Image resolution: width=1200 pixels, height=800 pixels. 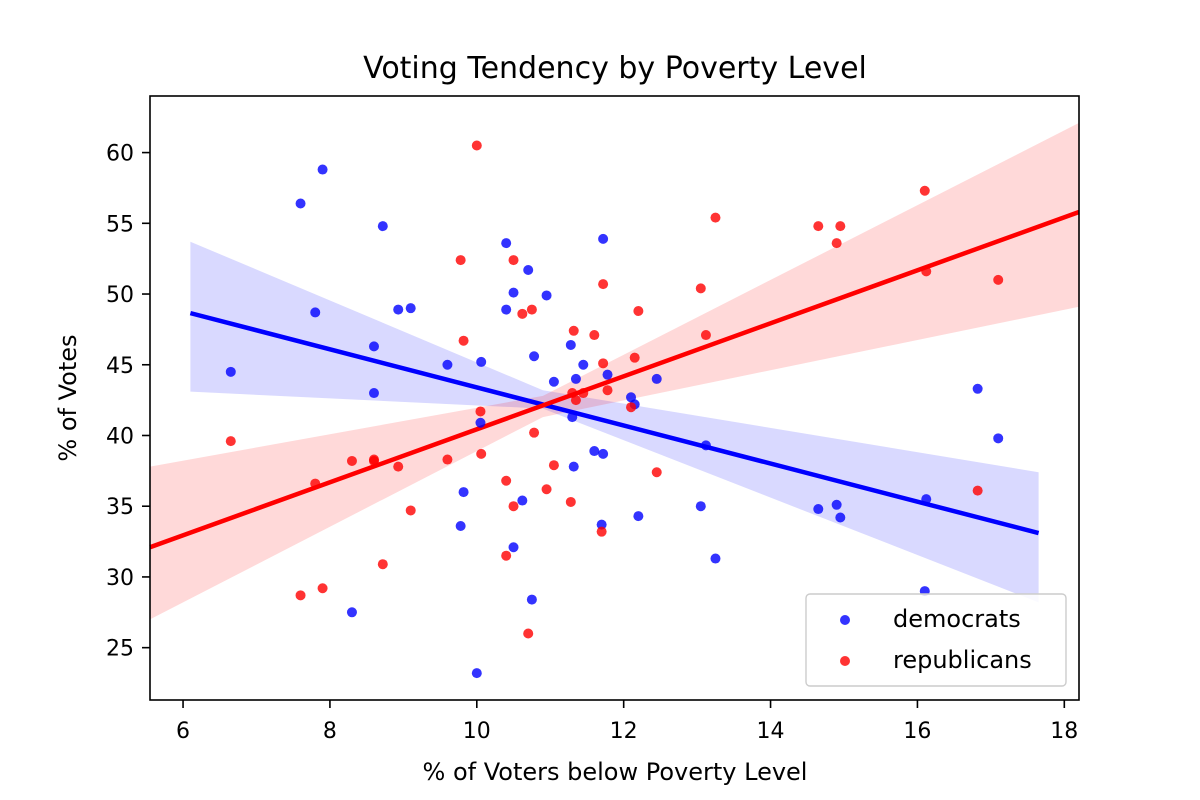 What do you see at coordinates (120, 649) in the screenshot?
I see `y-tick-label: 25` at bounding box center [120, 649].